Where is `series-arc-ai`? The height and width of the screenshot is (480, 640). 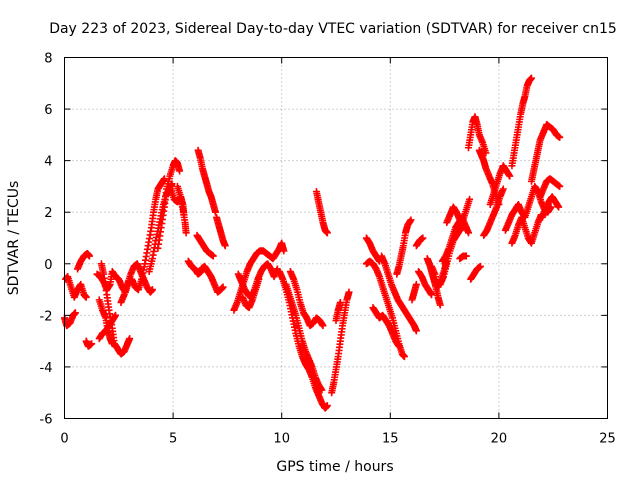
series-arc-ai is located at coordinates (419, 242).